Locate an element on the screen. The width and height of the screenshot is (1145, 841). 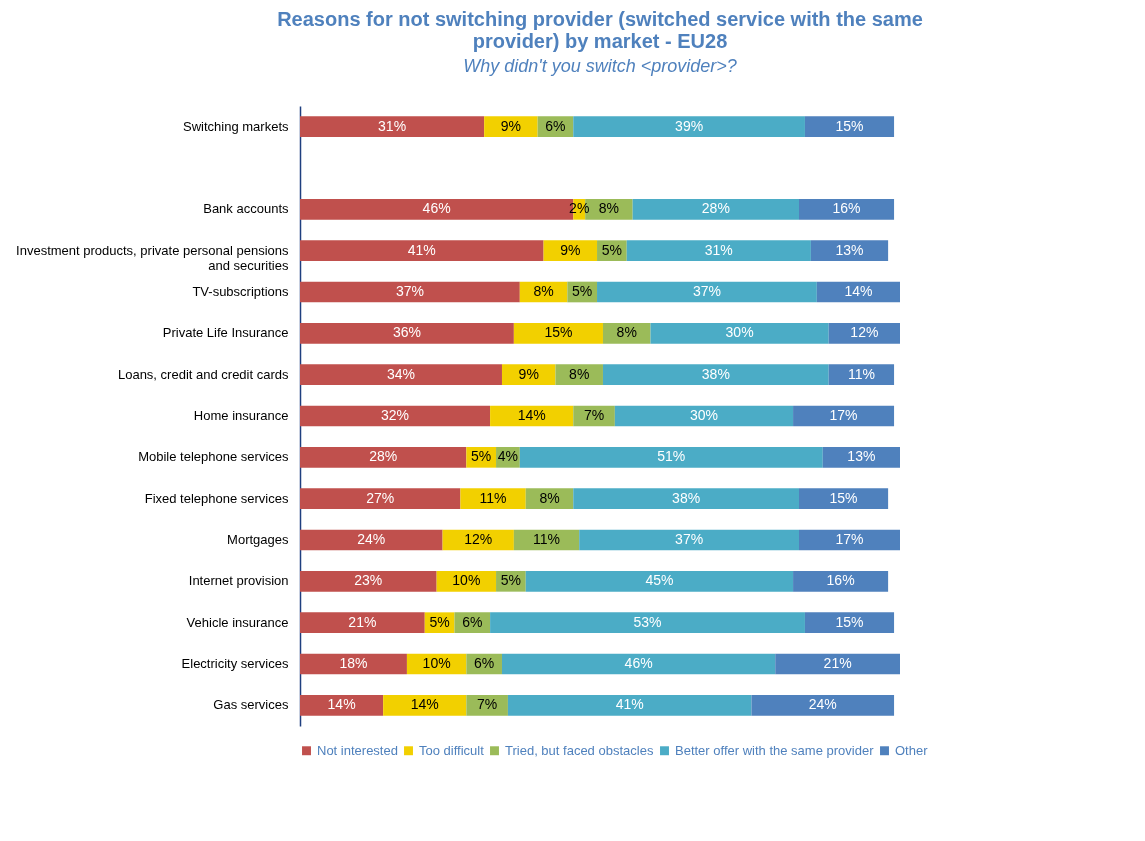
legend-label: Better offer with the same provider is located at coordinates (775, 750).